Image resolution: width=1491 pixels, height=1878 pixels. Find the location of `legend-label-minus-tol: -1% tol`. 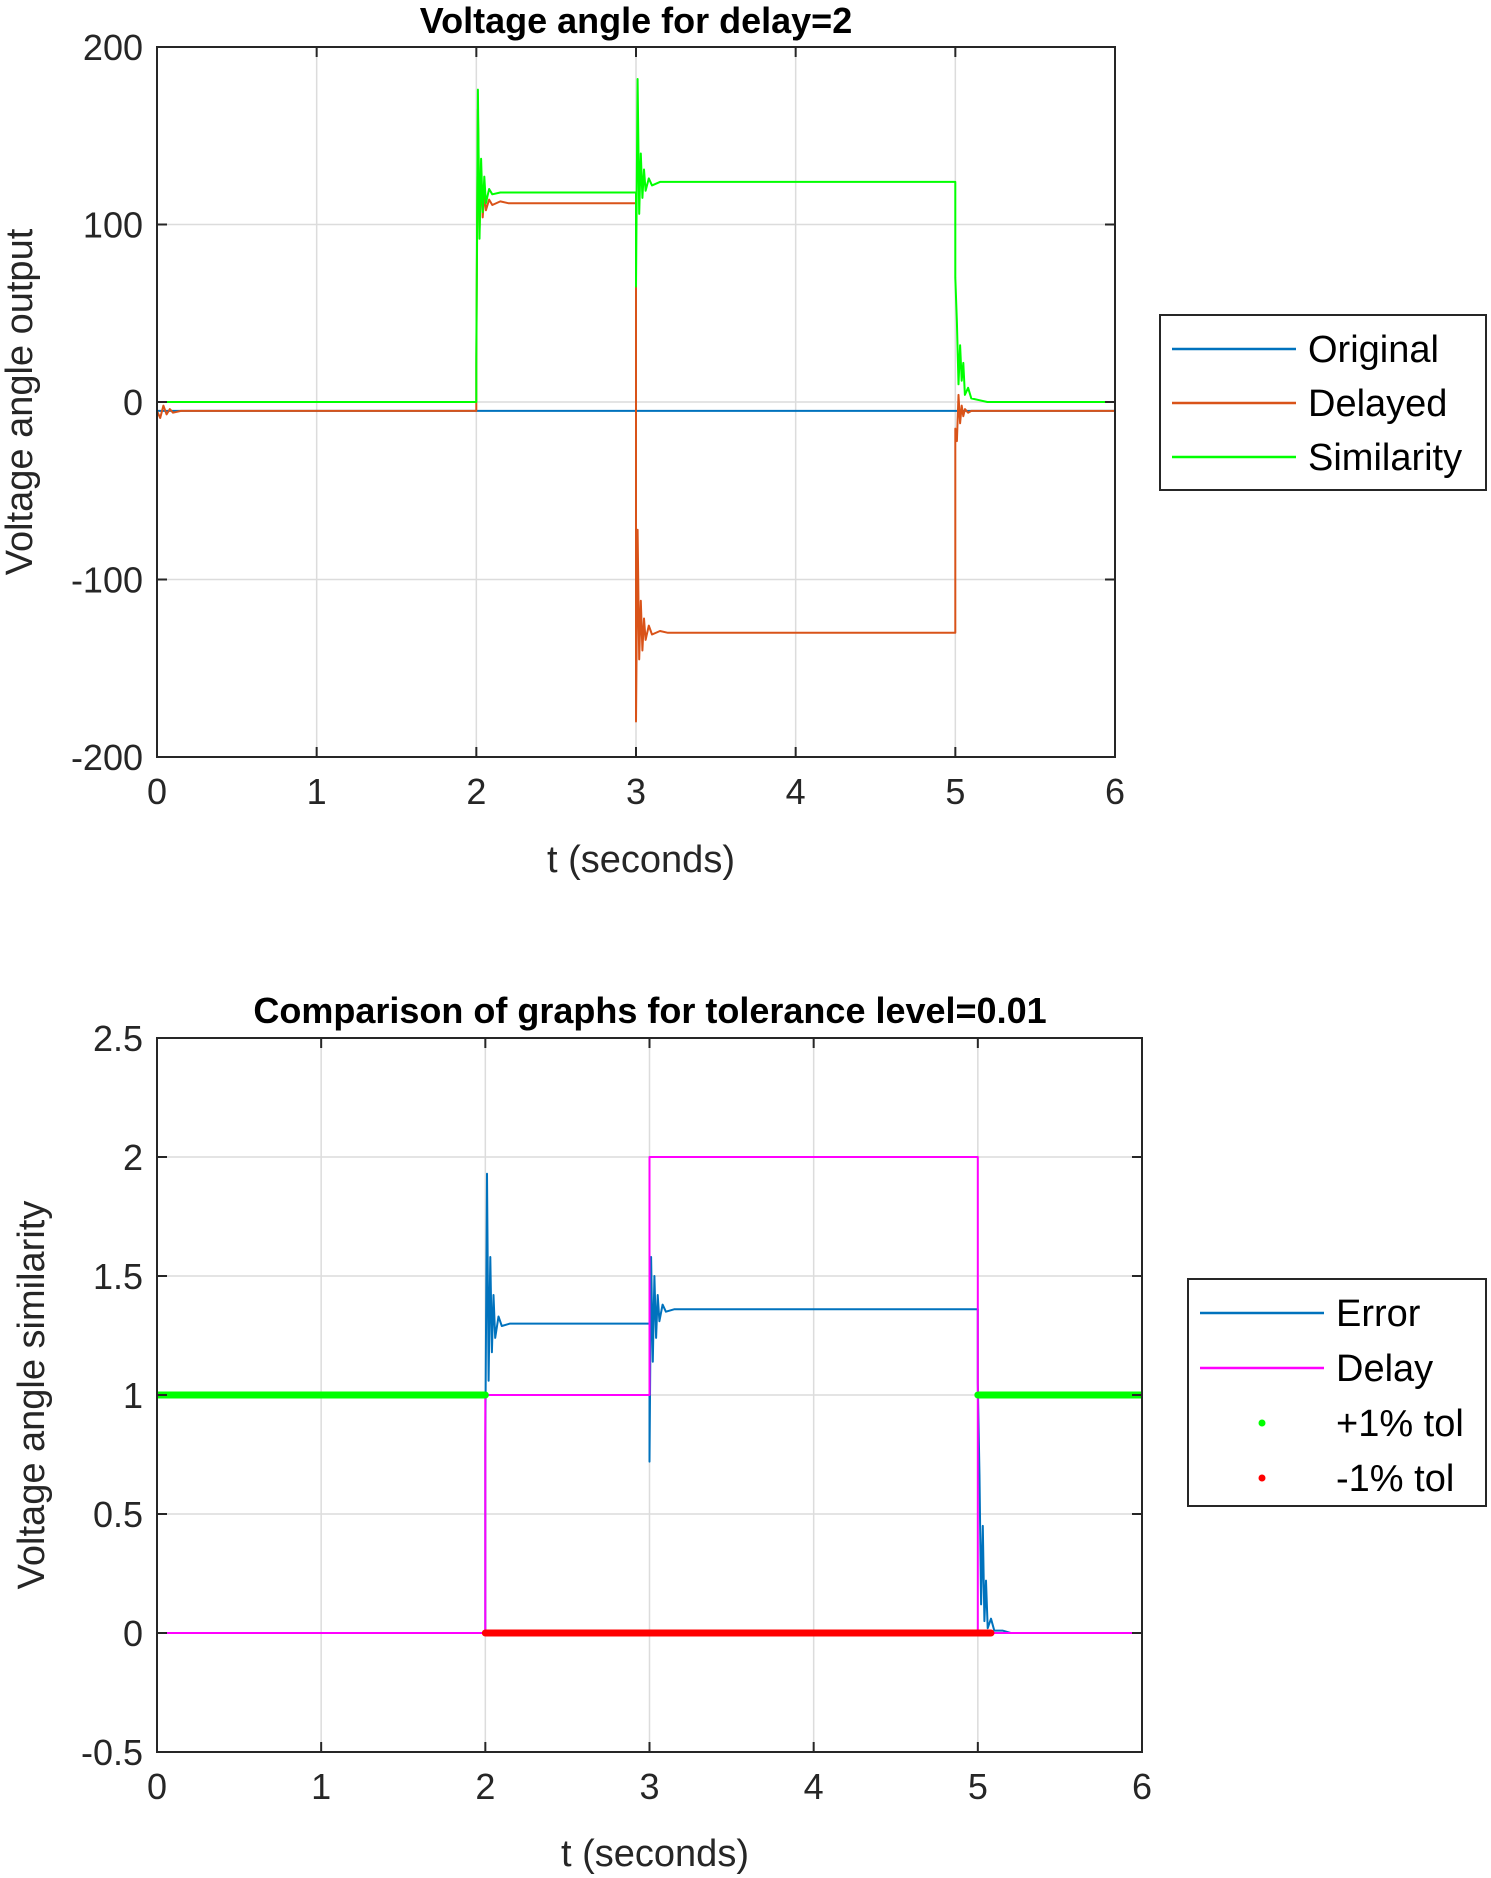

legend-label-minus-tol: -1% tol is located at coordinates (1395, 1479).